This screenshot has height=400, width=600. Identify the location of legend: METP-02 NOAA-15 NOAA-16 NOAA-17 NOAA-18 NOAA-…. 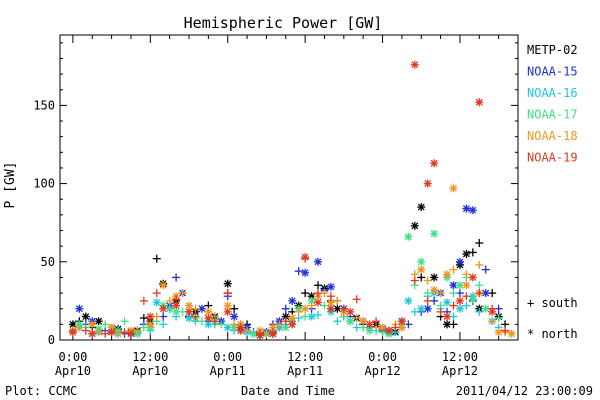
(552, 192).